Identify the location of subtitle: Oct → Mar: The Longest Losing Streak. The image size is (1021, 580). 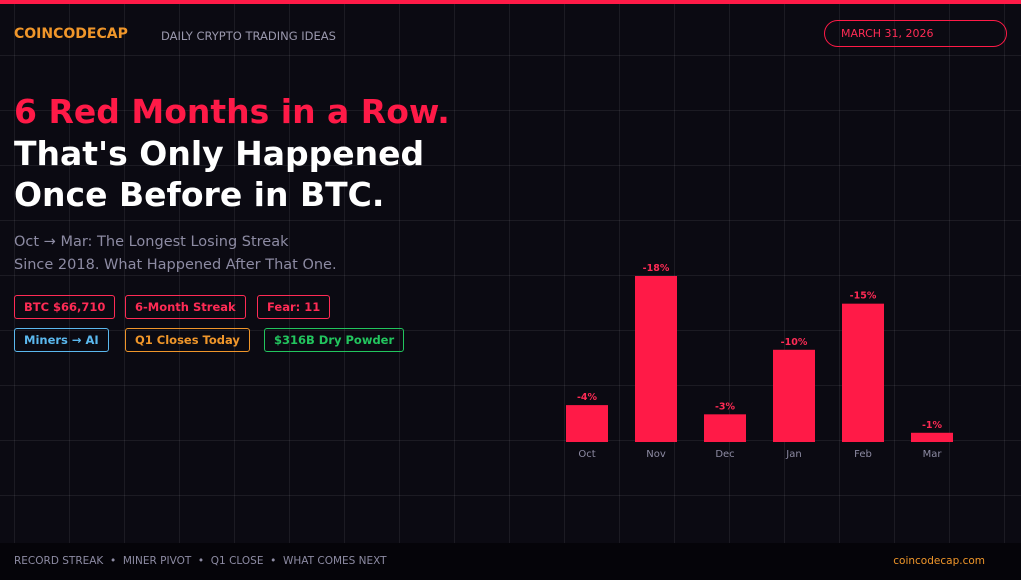
(151, 242).